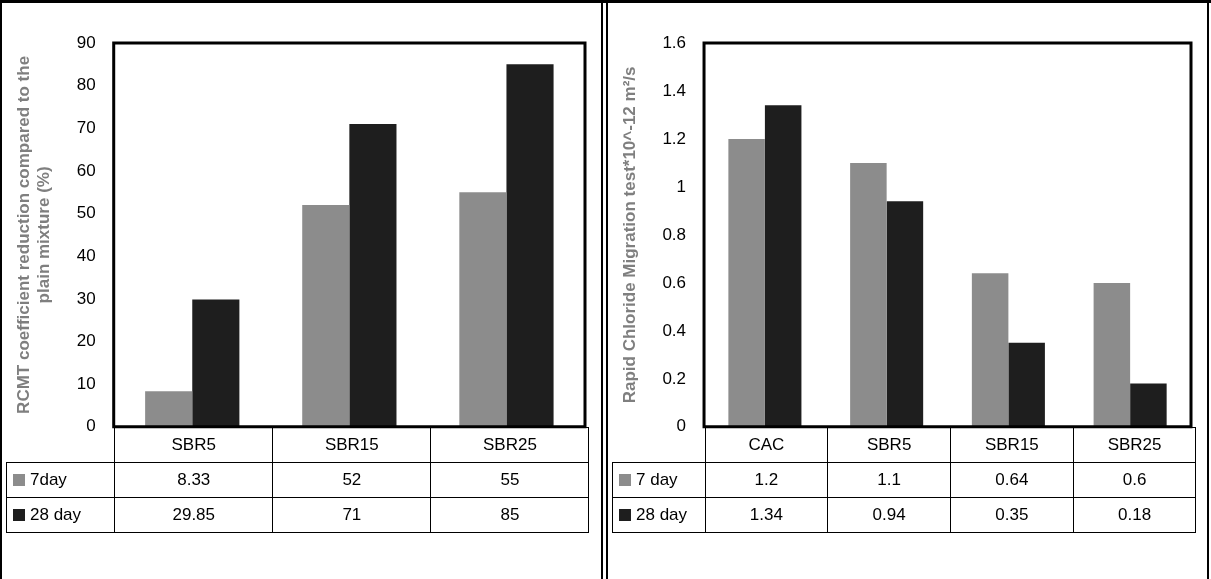  I want to click on y-tick-label: 10, so click(86, 383).